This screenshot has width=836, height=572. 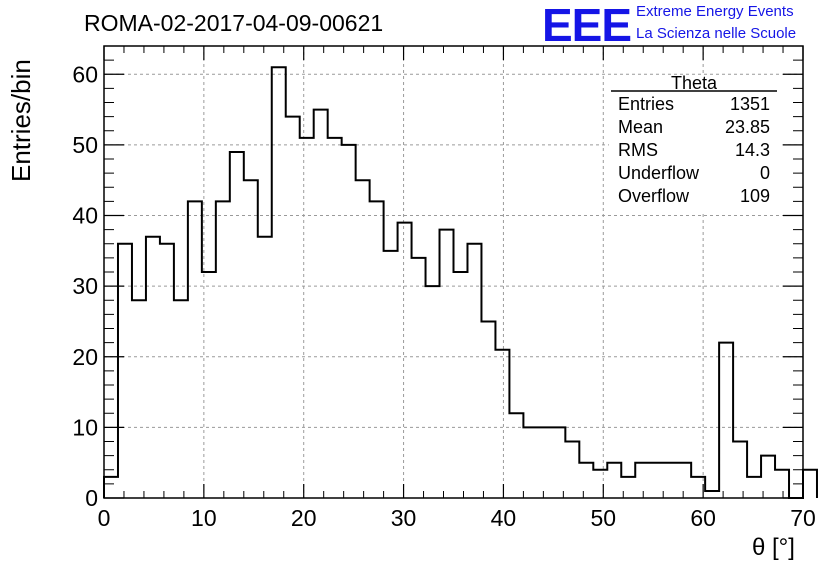 What do you see at coordinates (85, 145) in the screenshot?
I see `y-tick-label: 50` at bounding box center [85, 145].